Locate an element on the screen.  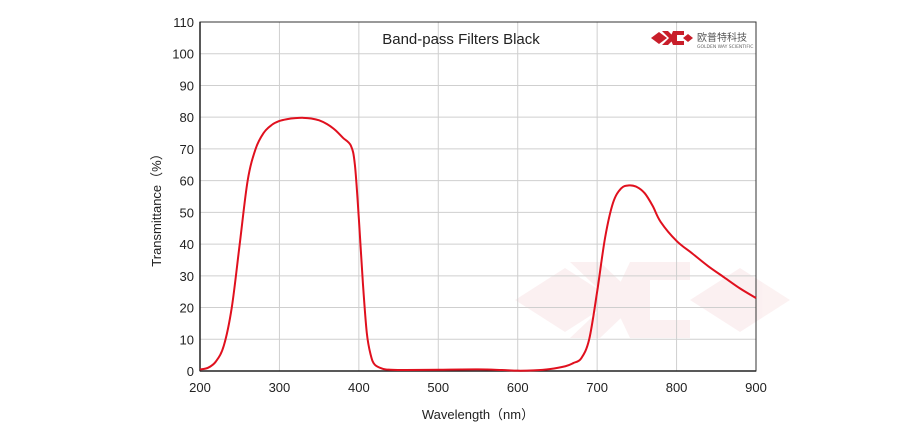
x-tick-label: 600 is located at coordinates (518, 387).